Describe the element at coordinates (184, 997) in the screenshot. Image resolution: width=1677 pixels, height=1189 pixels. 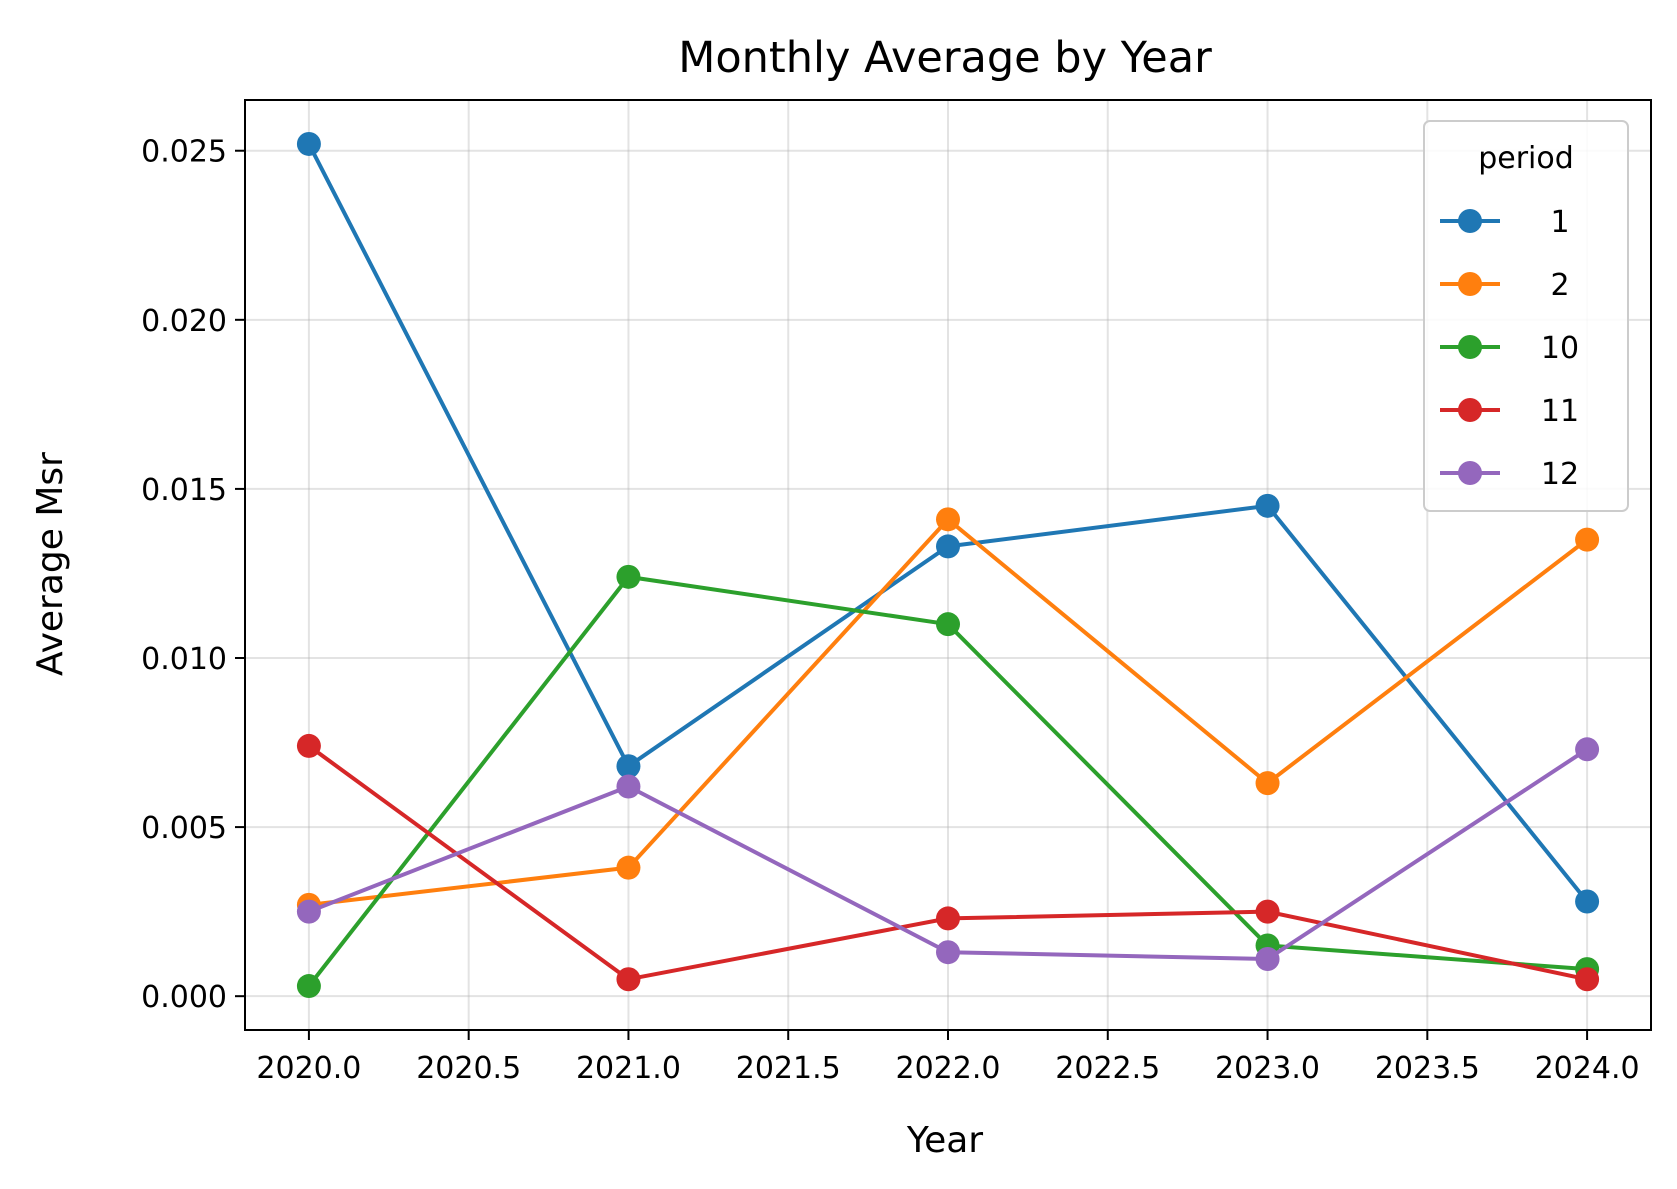
I see `y-tick-label: 0.000` at that location.